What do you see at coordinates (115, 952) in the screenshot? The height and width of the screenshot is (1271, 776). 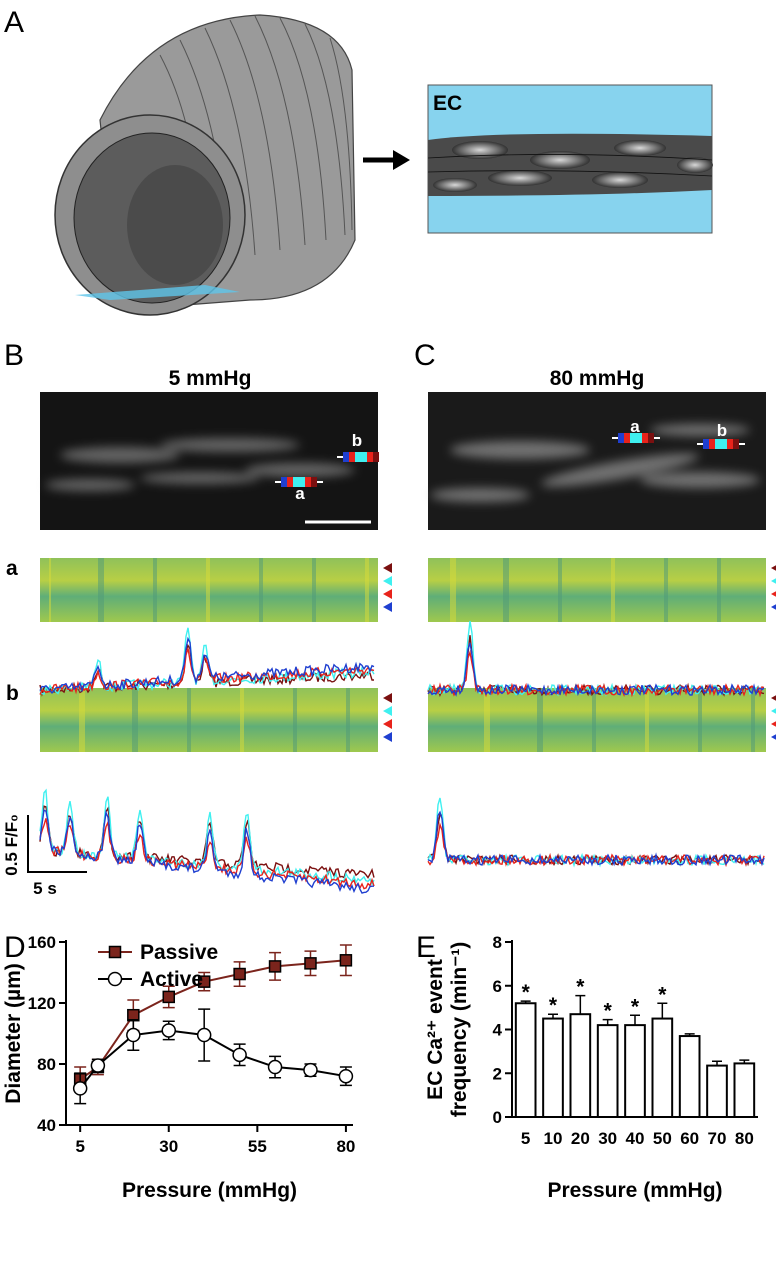 I see `legend-marker` at bounding box center [115, 952].